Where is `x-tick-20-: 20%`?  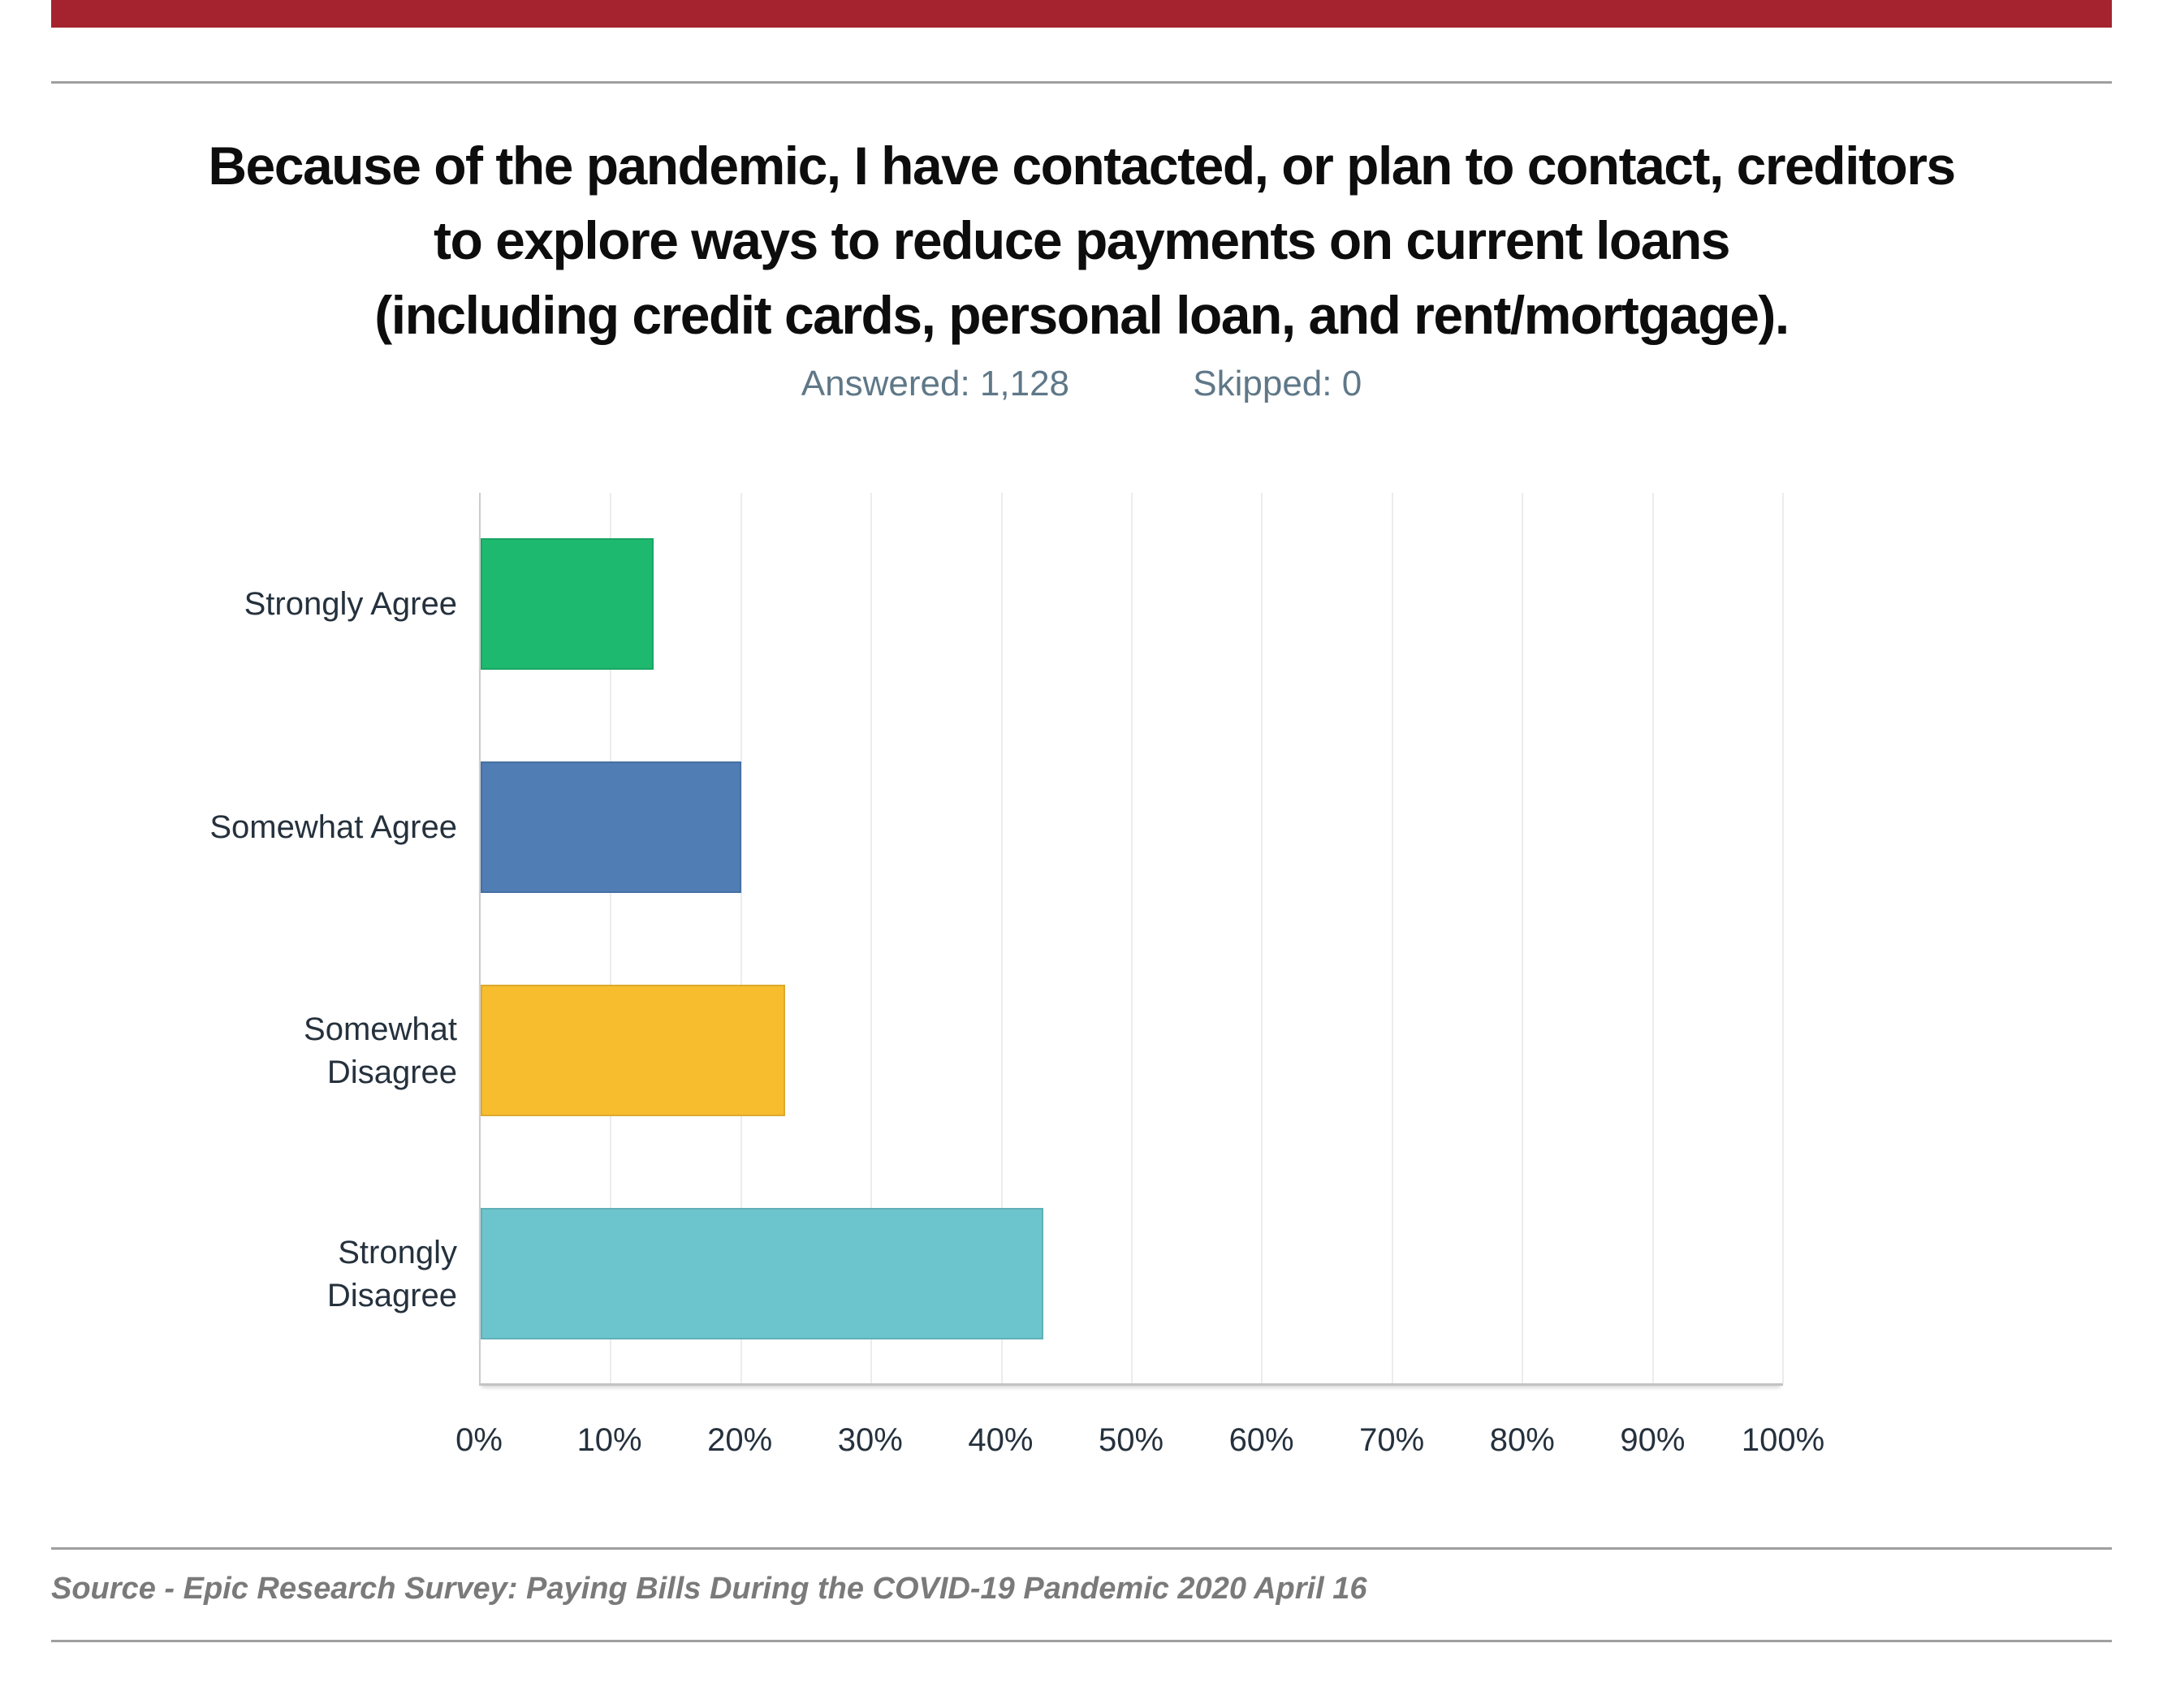 x-tick-20-: 20% is located at coordinates (740, 1440).